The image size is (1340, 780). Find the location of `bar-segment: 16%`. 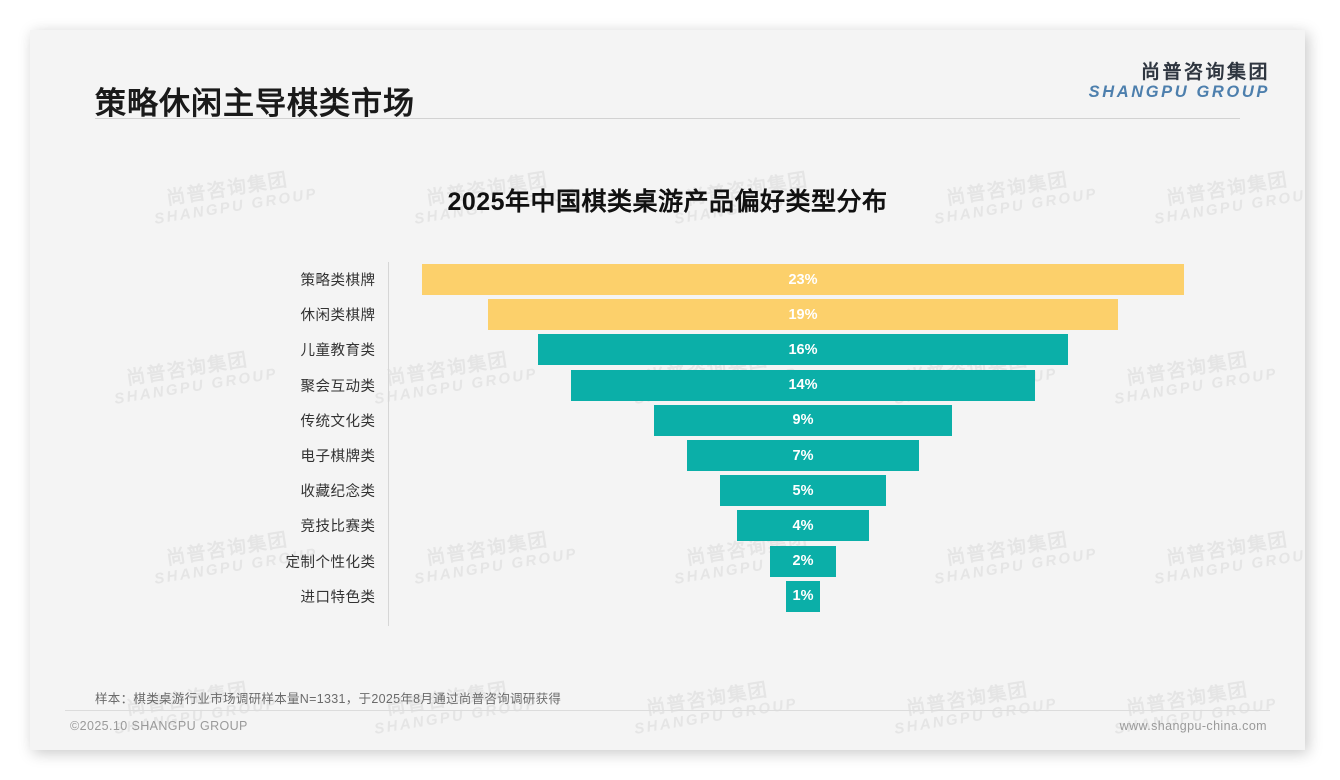

bar-segment: 16% is located at coordinates (803, 350).